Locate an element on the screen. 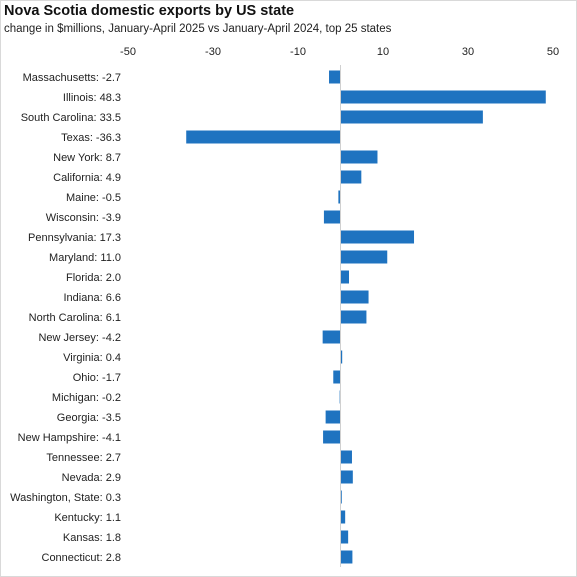 The height and width of the screenshot is (577, 577). chart-title: Nova Scotia domestic exports by US state is located at coordinates (149, 11).